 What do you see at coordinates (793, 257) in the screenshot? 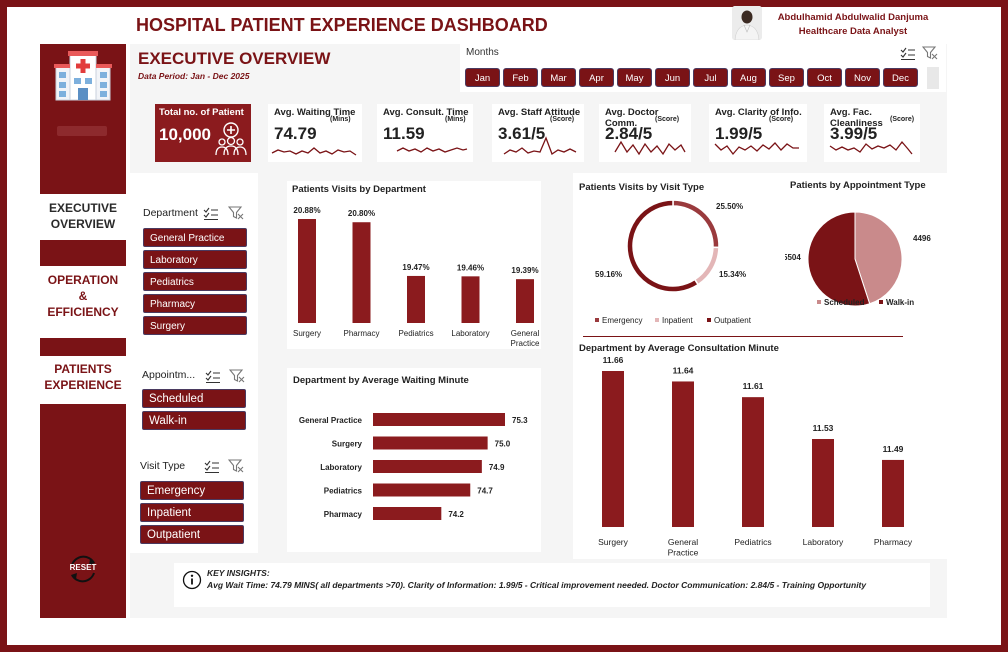
I see `data-label: 5504` at bounding box center [793, 257].